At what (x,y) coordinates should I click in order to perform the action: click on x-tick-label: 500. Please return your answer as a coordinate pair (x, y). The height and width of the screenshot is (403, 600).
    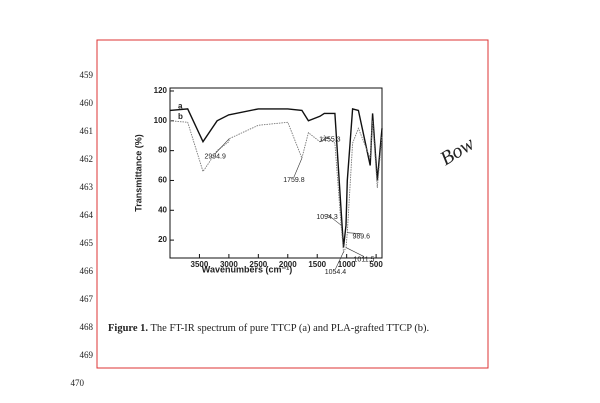
    Looking at the image, I should click on (376, 264).